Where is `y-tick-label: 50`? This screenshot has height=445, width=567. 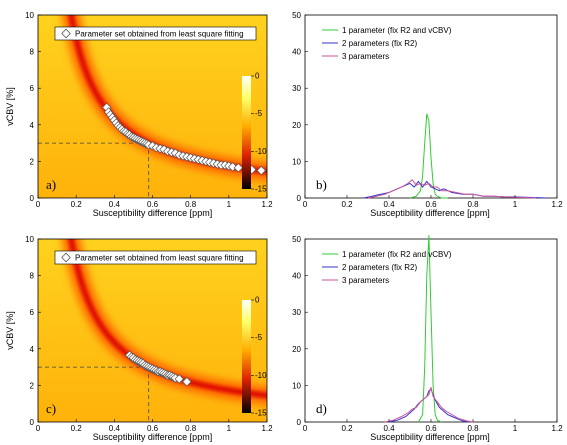 y-tick-label: 50 is located at coordinates (296, 15).